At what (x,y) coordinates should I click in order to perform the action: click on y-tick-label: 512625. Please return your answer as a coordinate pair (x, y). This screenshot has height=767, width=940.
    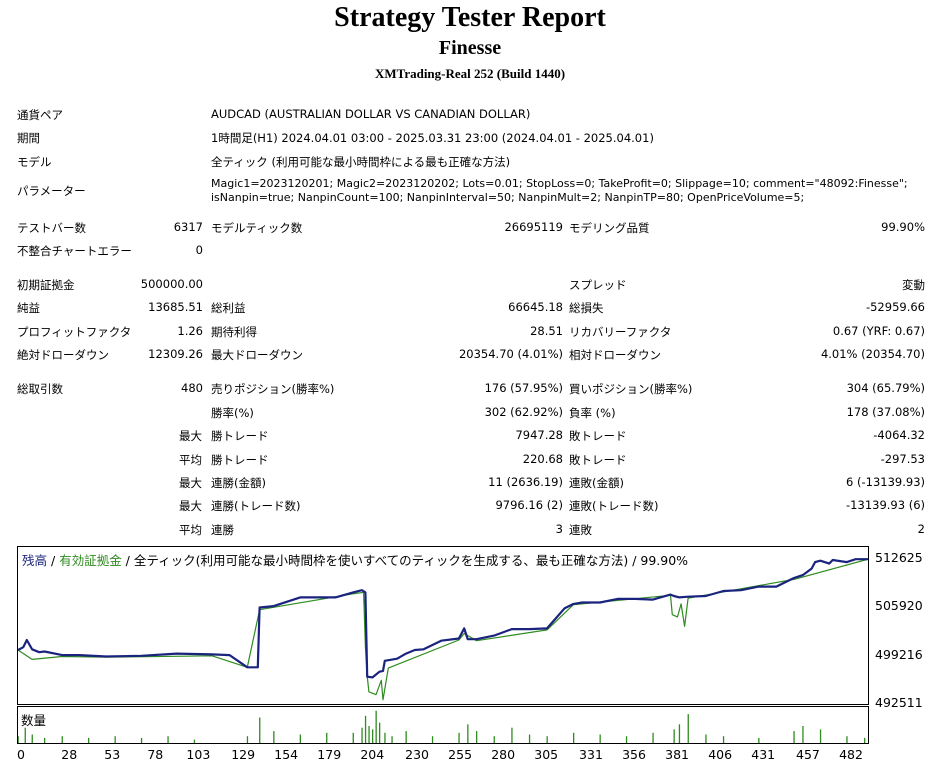
    Looking at the image, I should click on (899, 558).